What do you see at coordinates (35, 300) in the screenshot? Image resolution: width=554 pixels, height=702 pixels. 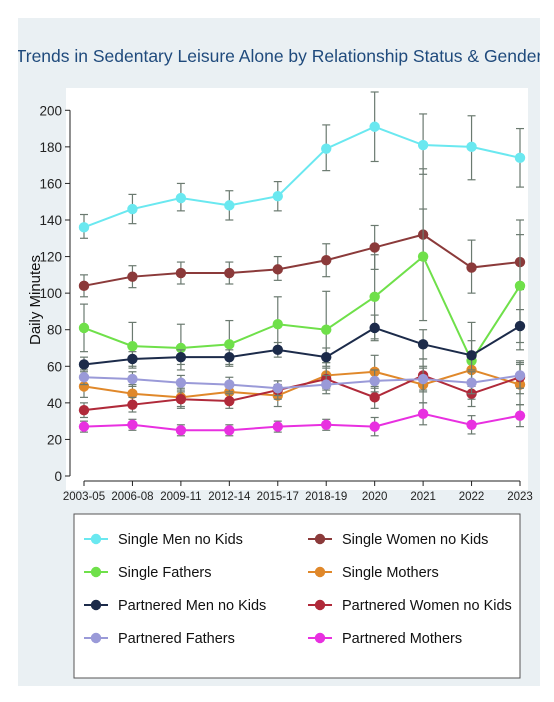 I see `y-axis-label: Daily Minutes` at bounding box center [35, 300].